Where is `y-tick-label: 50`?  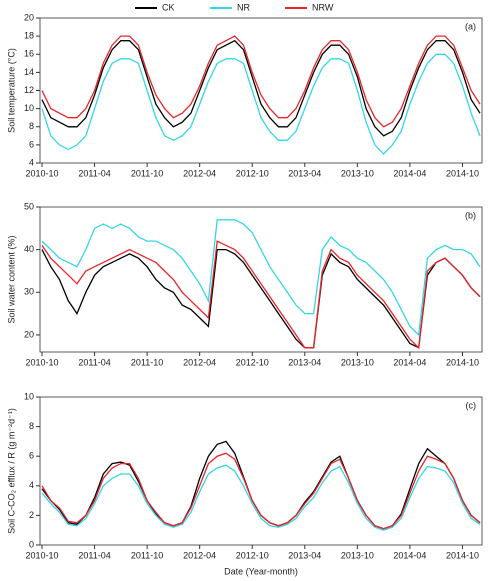
y-tick-label: 50 is located at coordinates (29, 206).